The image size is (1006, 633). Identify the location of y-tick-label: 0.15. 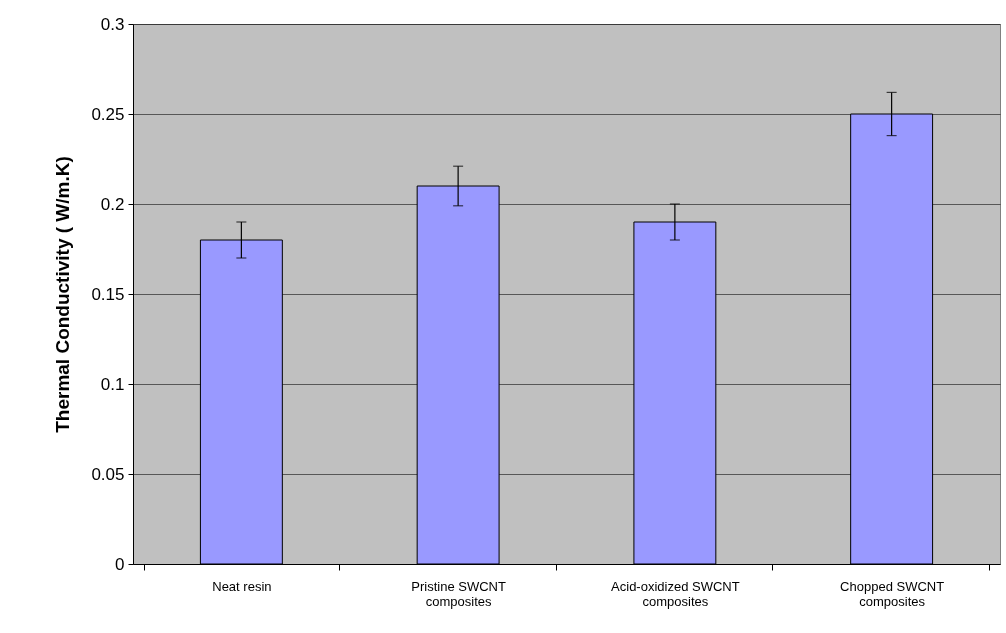
(108, 294).